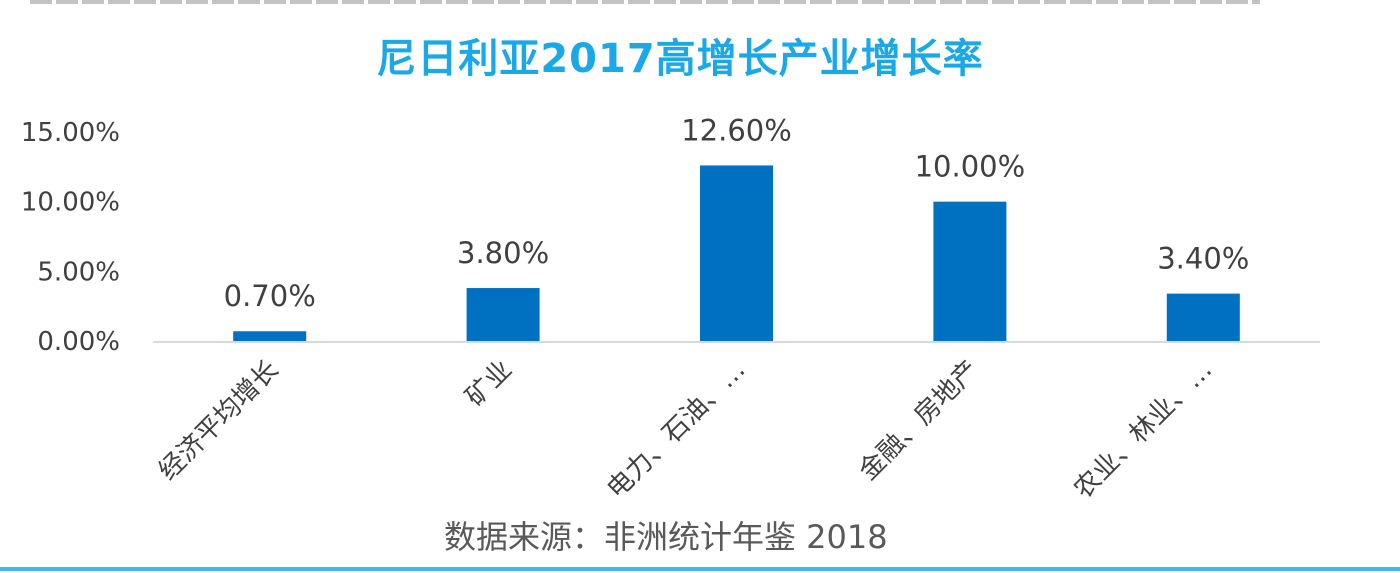 This screenshot has height=573, width=1400. What do you see at coordinates (700, 569) in the screenshot?
I see `bottom-rule` at bounding box center [700, 569].